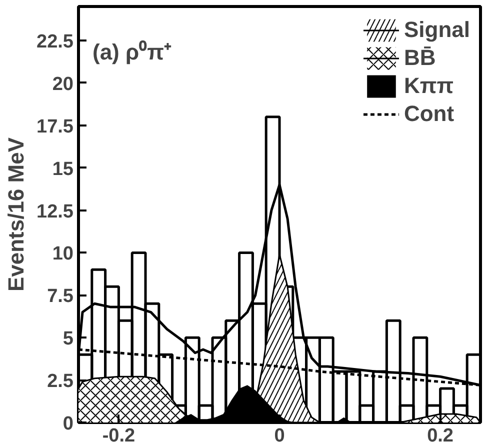 The image size is (486, 444). Describe the element at coordinates (63, 169) in the screenshot. I see `y-tick-label: 15` at that location.